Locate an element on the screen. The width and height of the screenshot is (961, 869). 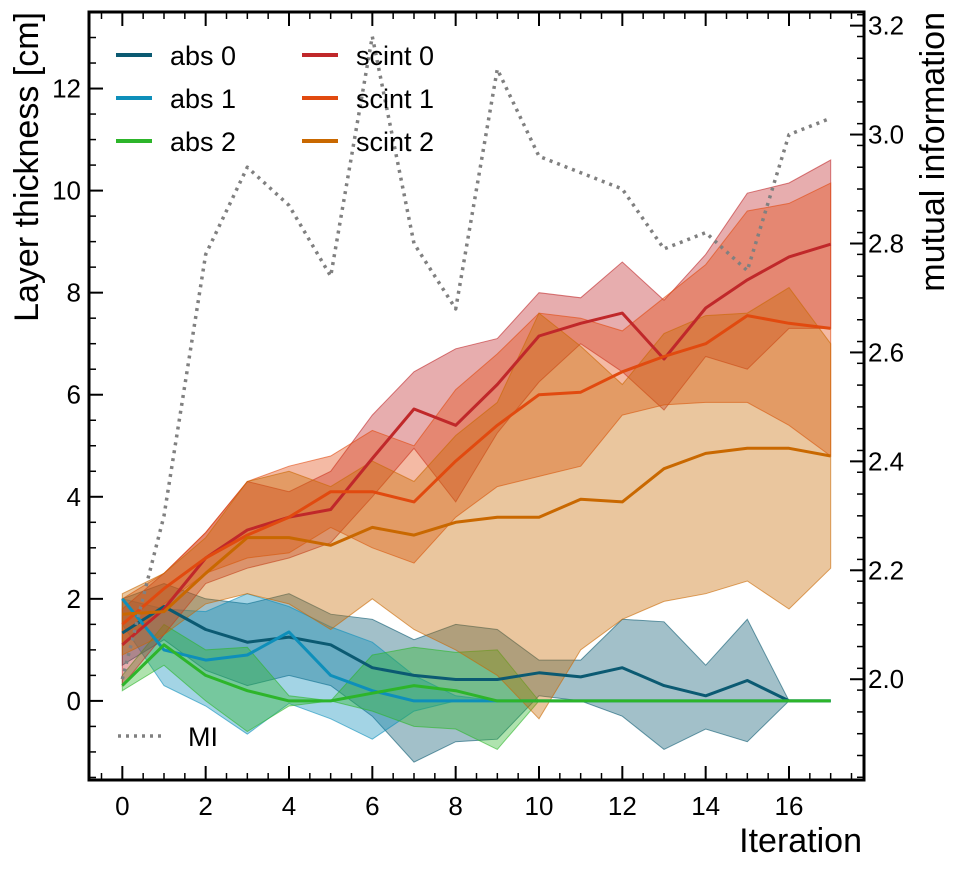
x-tick-label: 10 is located at coordinates (539, 806).